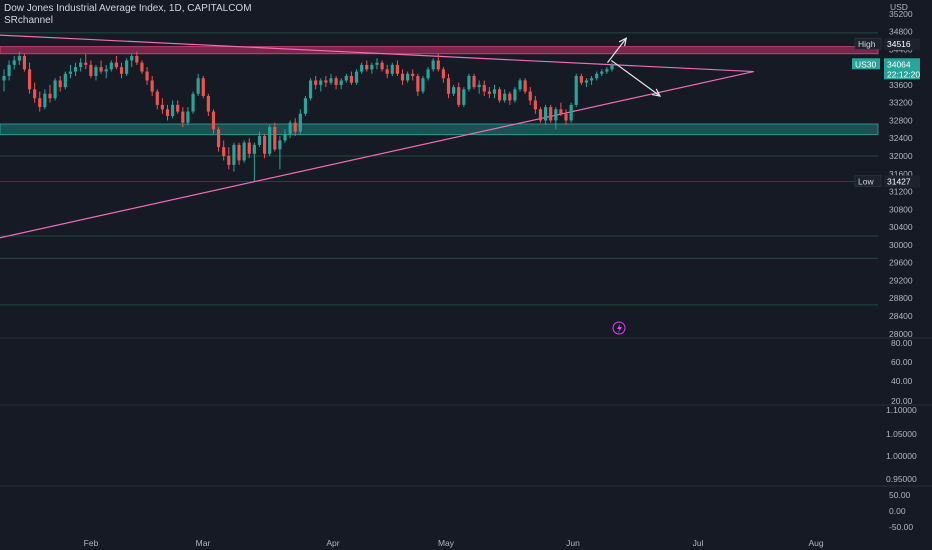 This screenshot has width=932, height=550. What do you see at coordinates (900, 495) in the screenshot?
I see `pane3-tick-label: 50.00` at bounding box center [900, 495].